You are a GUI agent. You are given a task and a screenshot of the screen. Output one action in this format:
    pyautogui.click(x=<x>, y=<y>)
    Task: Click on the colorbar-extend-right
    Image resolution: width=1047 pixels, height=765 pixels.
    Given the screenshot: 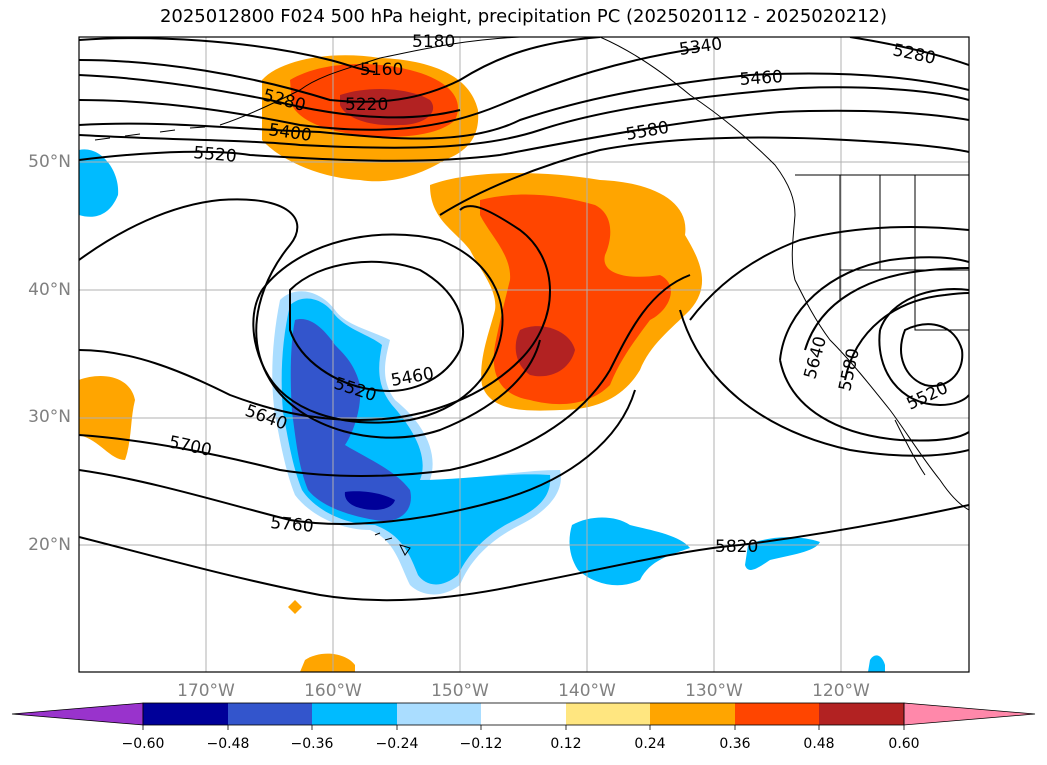 What is the action you would take?
    pyautogui.click(x=969, y=714)
    